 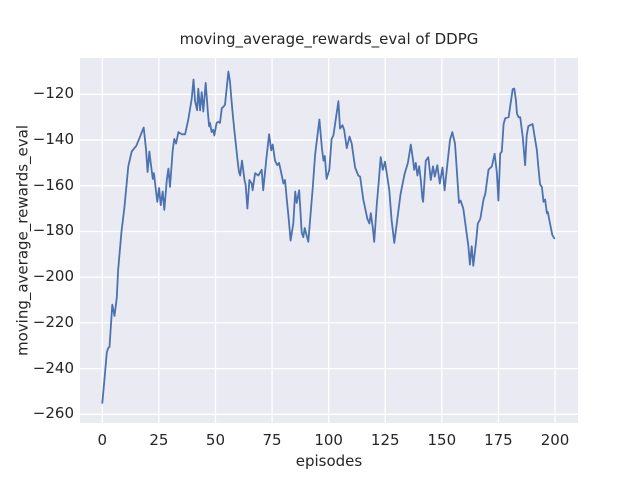 What do you see at coordinates (498, 440) in the screenshot?
I see `x-tick-label: 175` at bounding box center [498, 440].